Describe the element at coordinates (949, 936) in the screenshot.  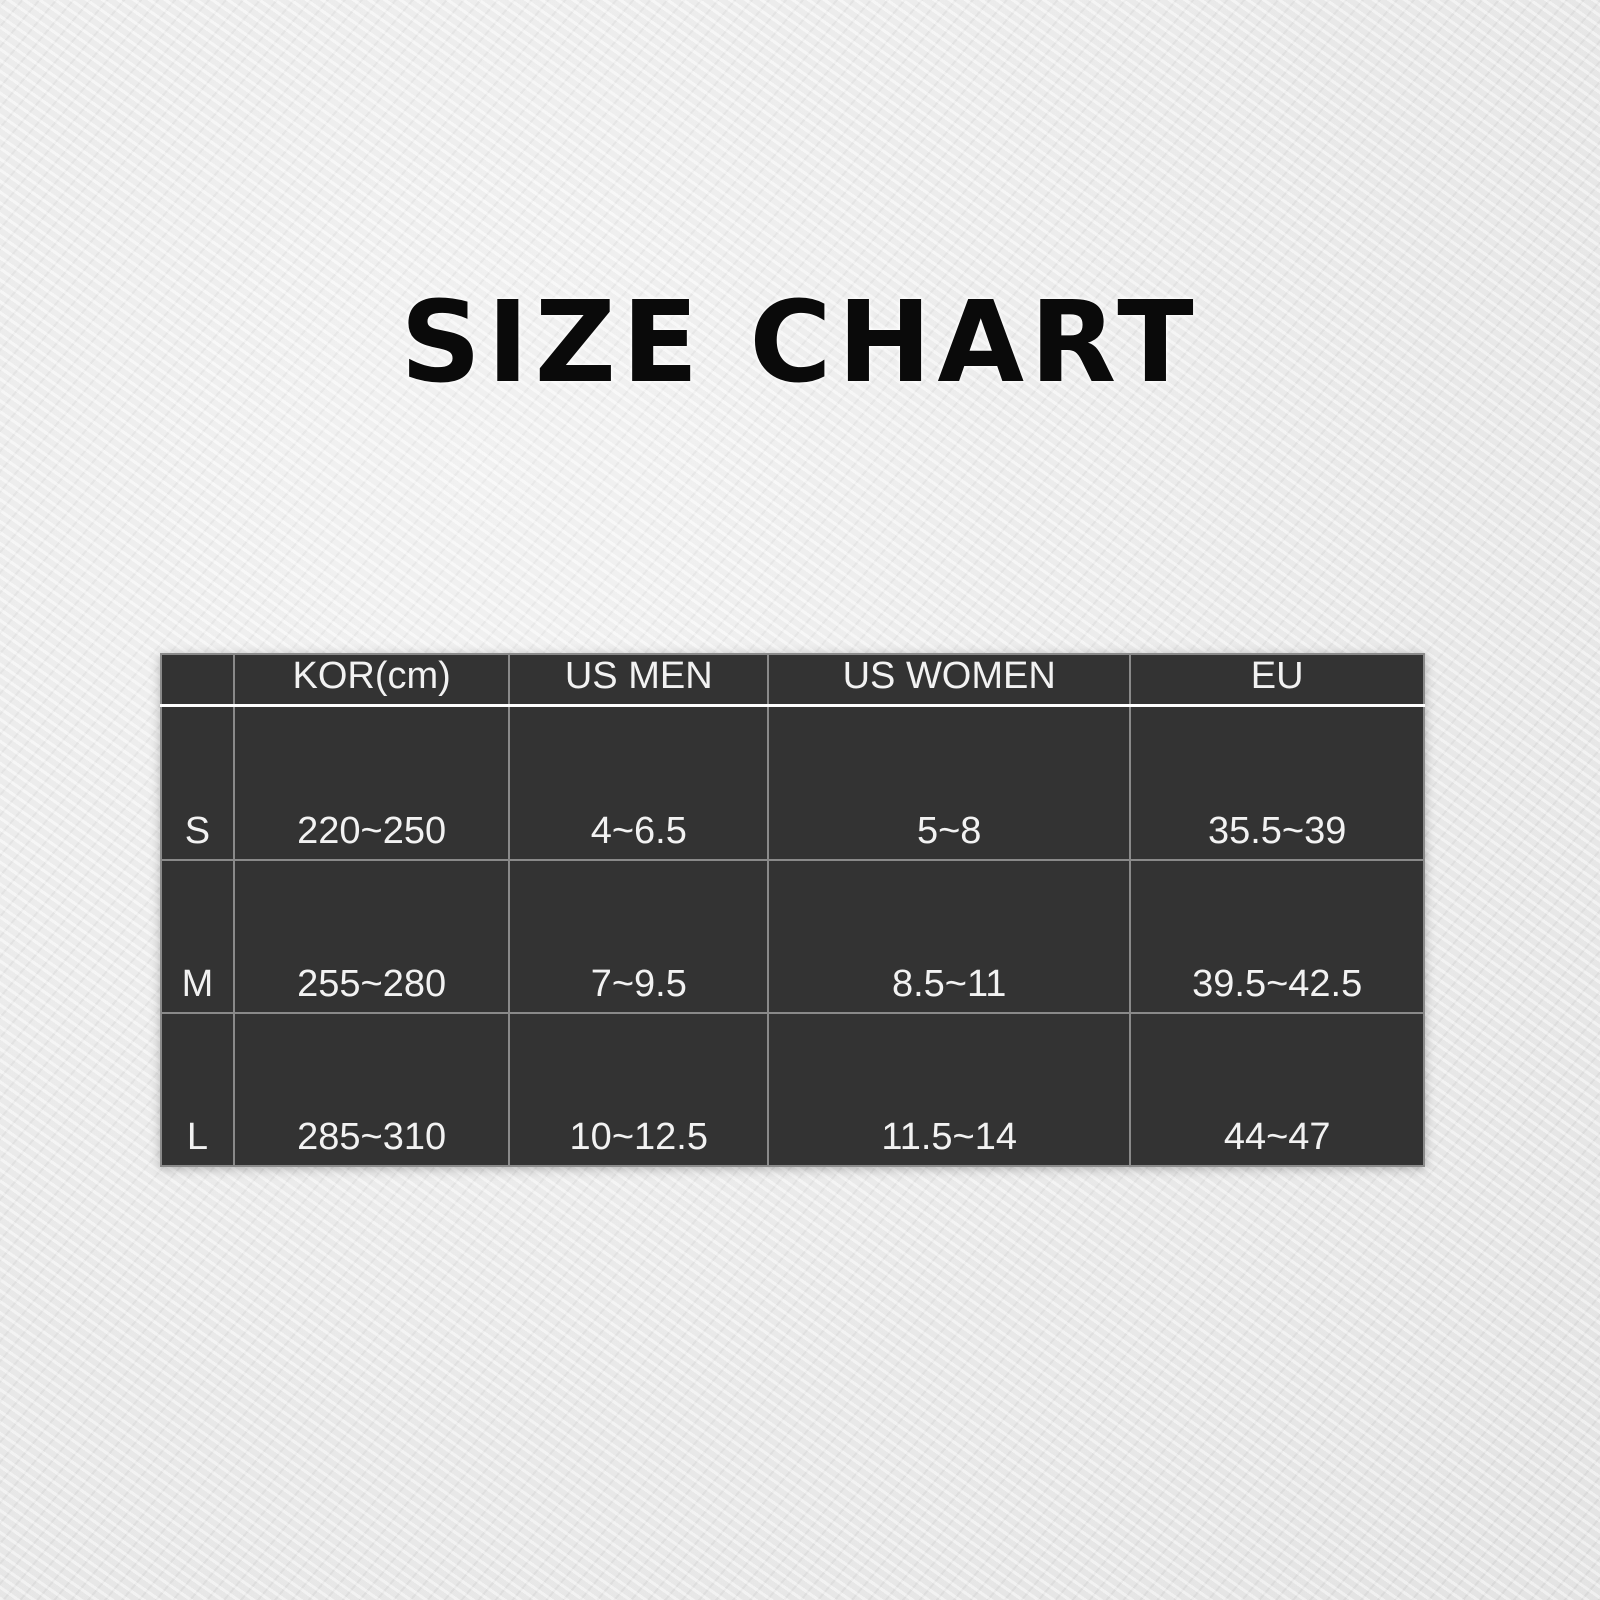
I see `table-cell: 8.5~11` at that location.